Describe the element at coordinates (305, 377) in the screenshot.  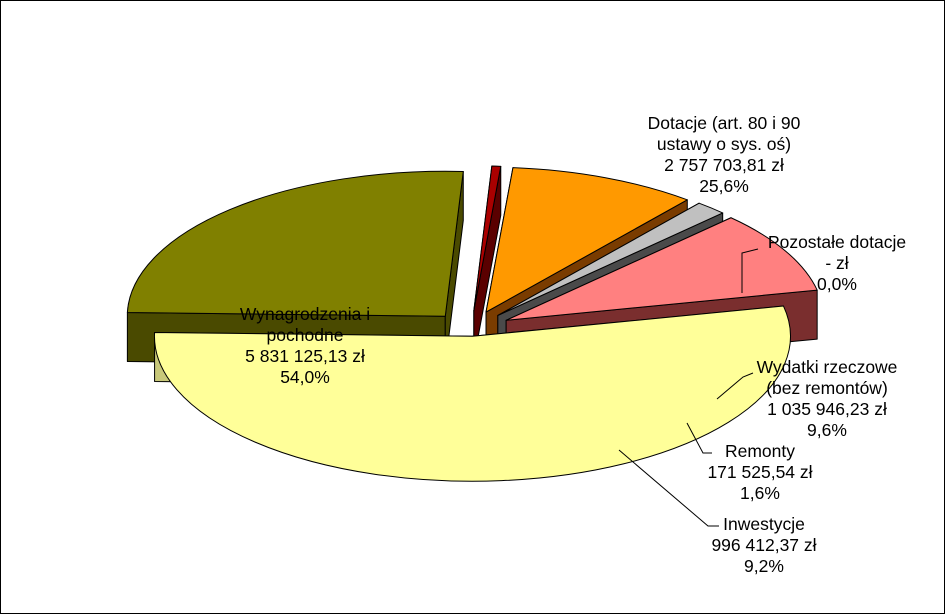
I see `data-label-wynagrodzenia-percent: 54,0%` at that location.